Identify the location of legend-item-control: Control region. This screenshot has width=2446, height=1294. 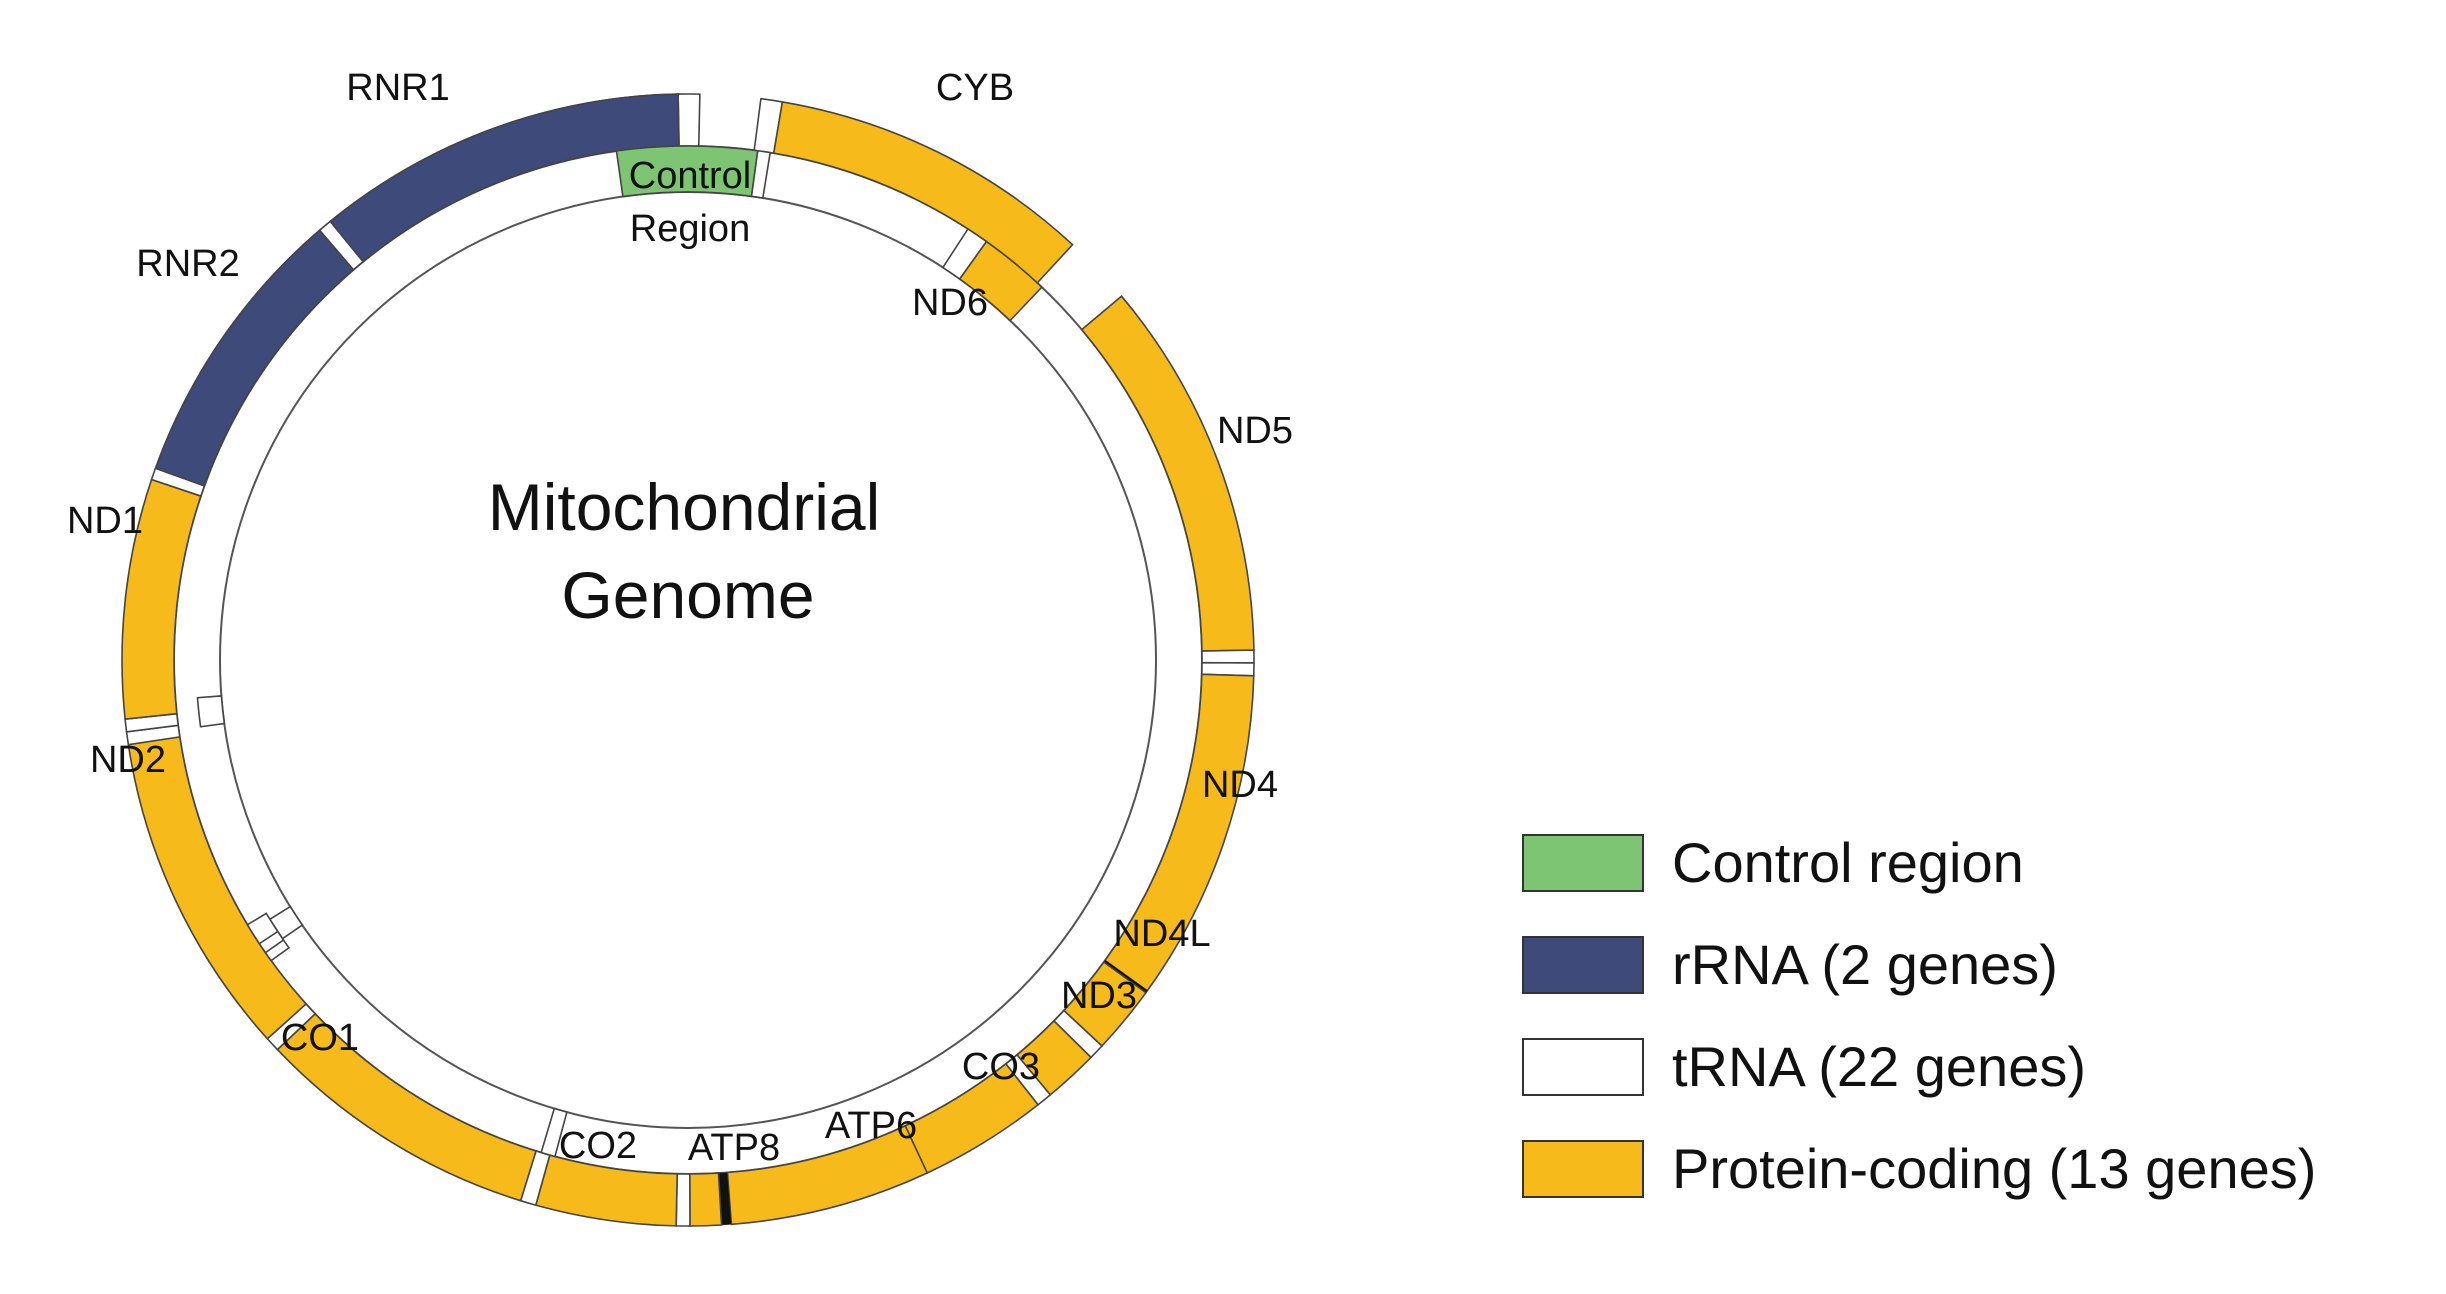
(1972, 865).